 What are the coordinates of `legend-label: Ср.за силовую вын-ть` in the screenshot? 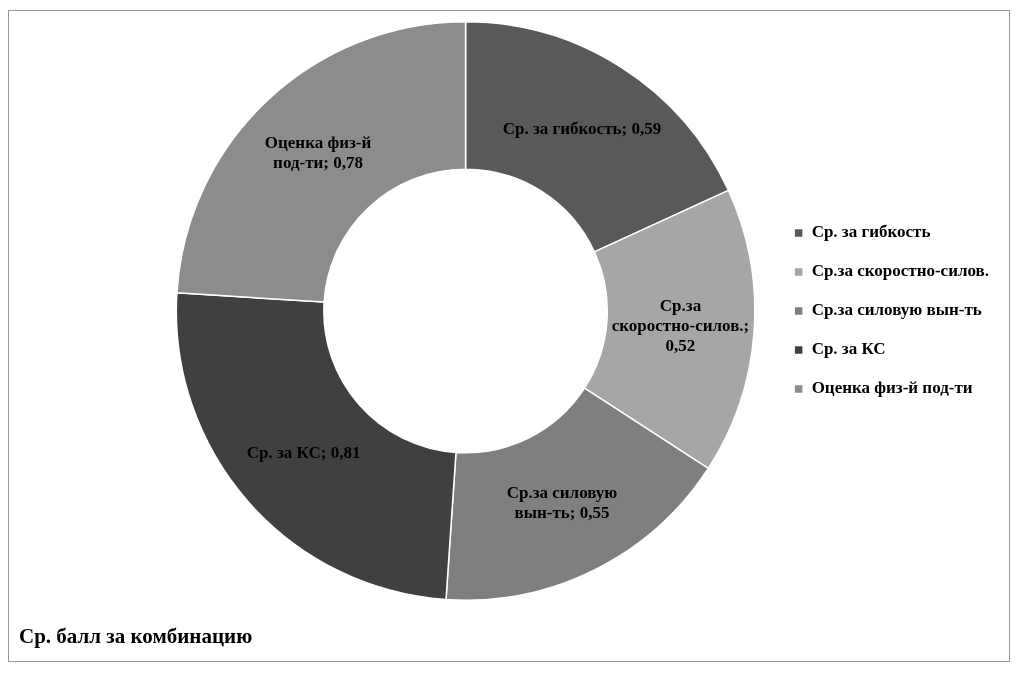 It's located at (896, 310).